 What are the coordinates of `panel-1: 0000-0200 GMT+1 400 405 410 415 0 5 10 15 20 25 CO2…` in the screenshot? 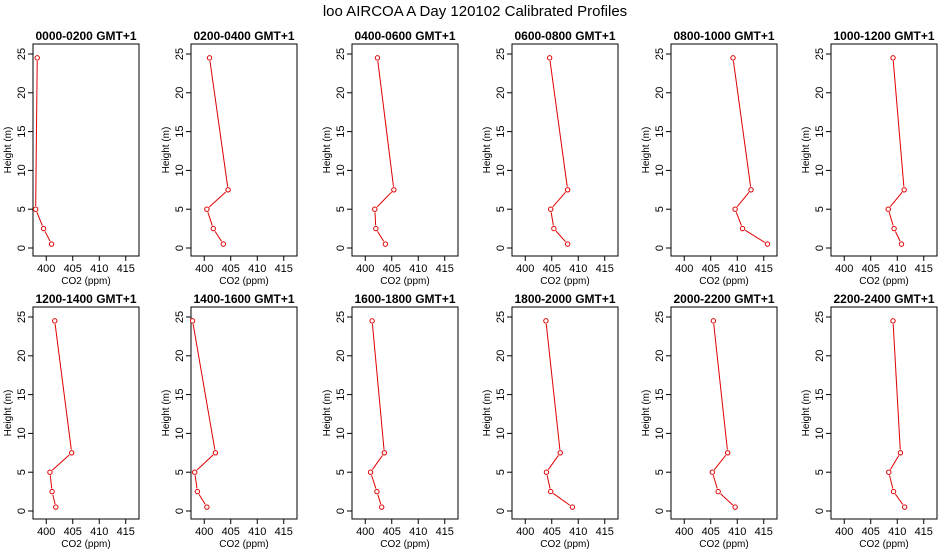 It's located at (71, 158).